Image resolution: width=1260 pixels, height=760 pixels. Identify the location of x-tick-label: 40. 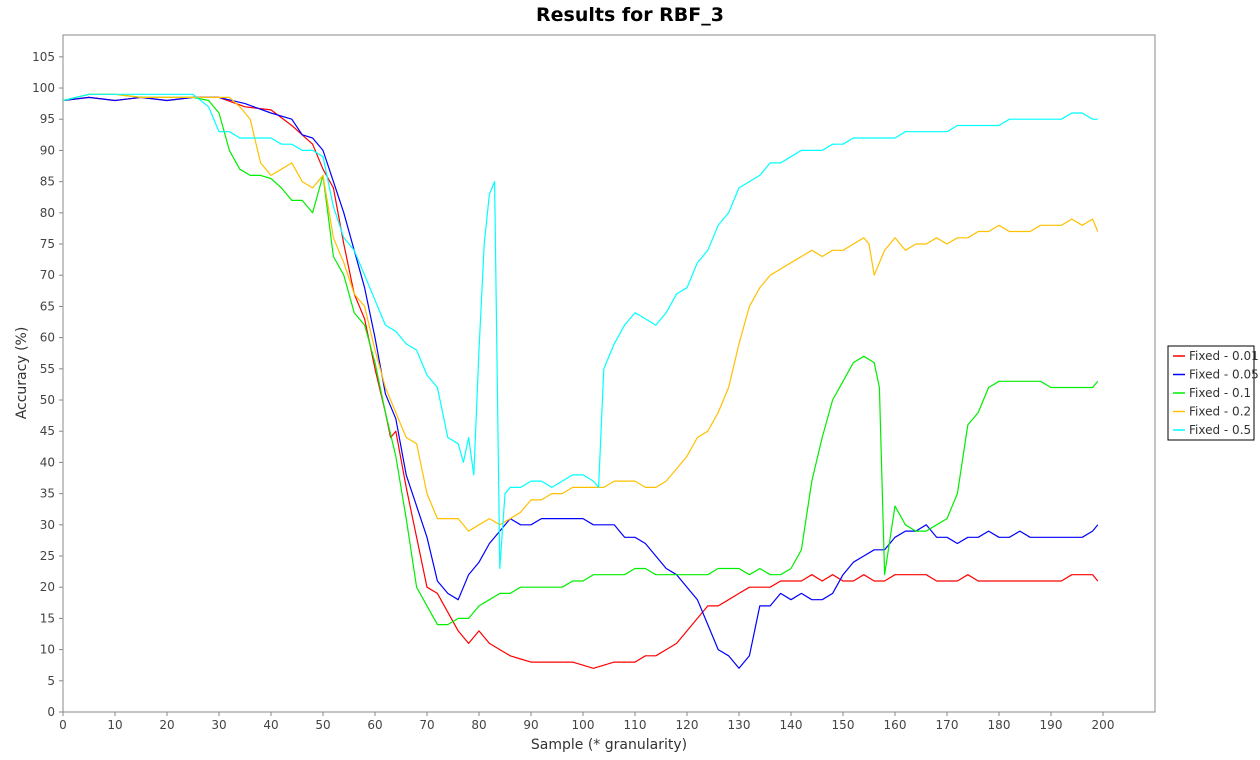
(270, 725).